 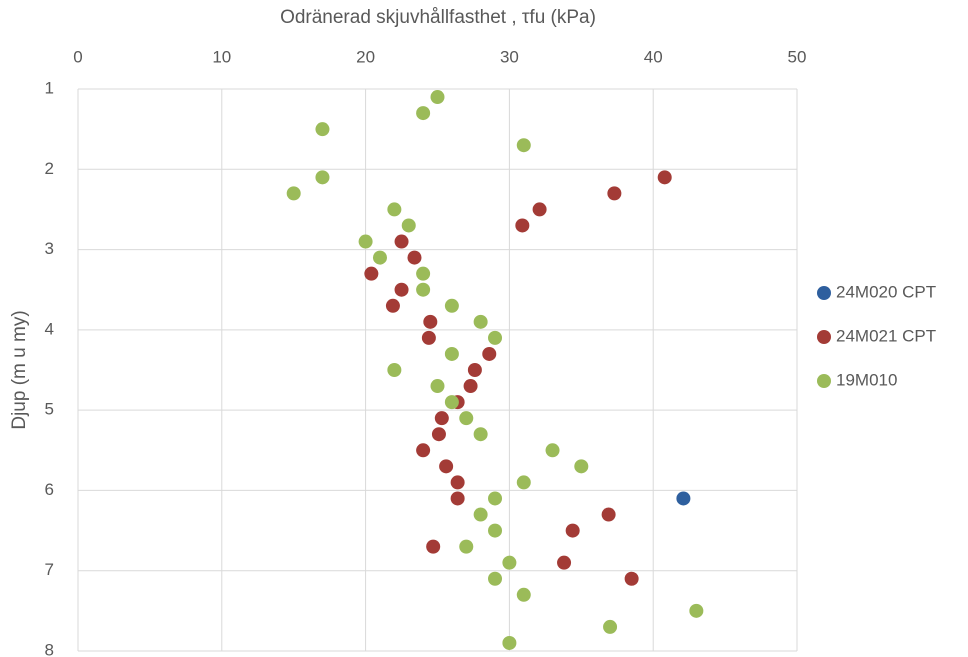 I want to click on y-tick-label: 1, so click(x=49, y=87).